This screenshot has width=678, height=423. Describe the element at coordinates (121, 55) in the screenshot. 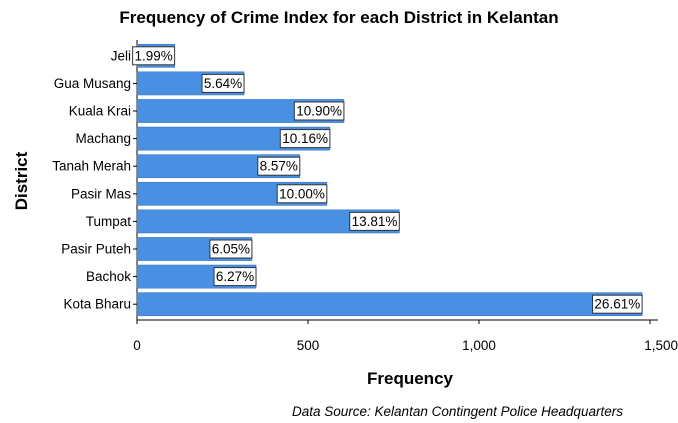

I see `y-tick-label: Jeli` at that location.